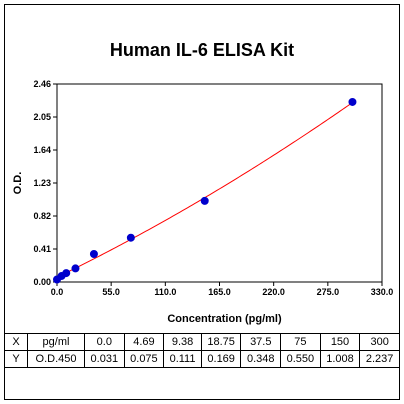  Describe the element at coordinates (42, 216) in the screenshot. I see `y-tick-label: 0.82` at that location.